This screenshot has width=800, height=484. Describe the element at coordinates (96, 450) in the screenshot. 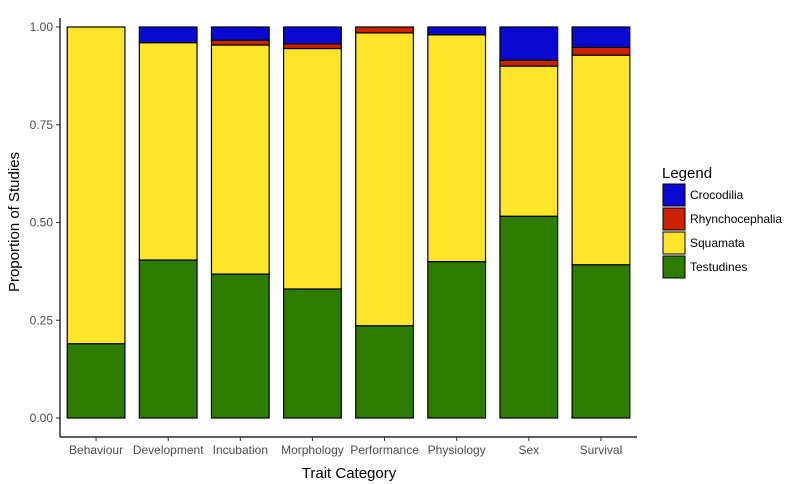

I see `x-tick-label: Behaviour` at that location.